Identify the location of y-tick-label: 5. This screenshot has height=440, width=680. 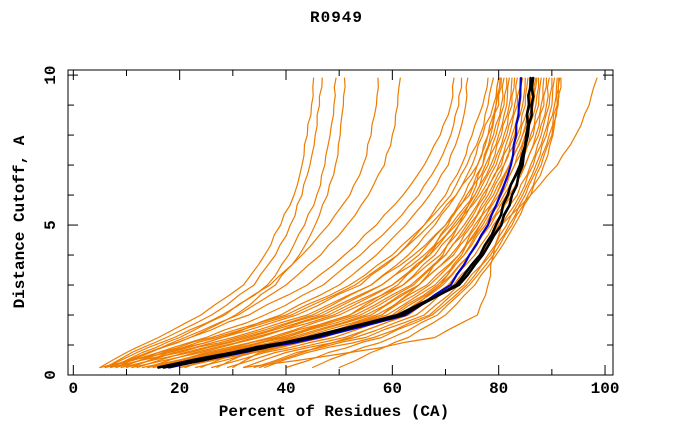
(51, 225).